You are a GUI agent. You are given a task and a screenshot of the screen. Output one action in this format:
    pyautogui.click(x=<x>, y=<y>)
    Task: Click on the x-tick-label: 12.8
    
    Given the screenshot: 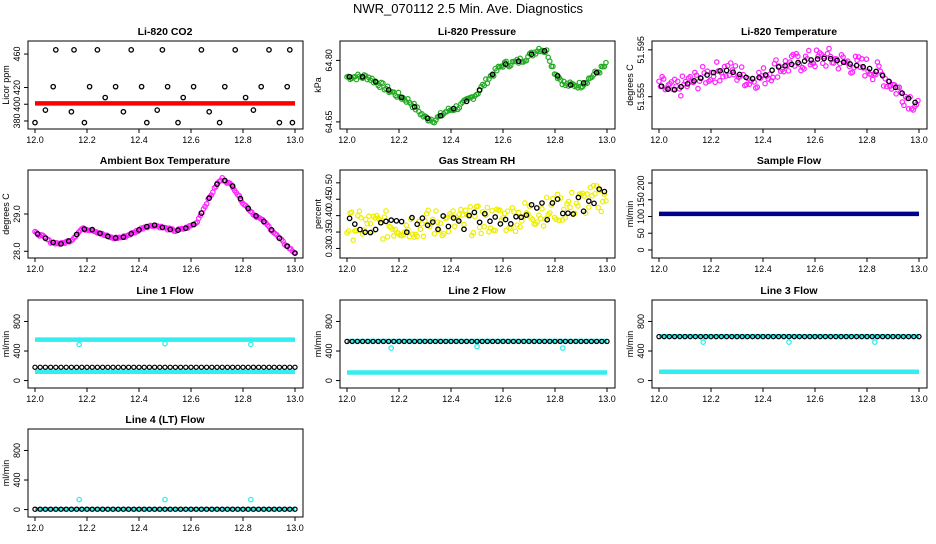 What is the action you would take?
    pyautogui.click(x=555, y=140)
    